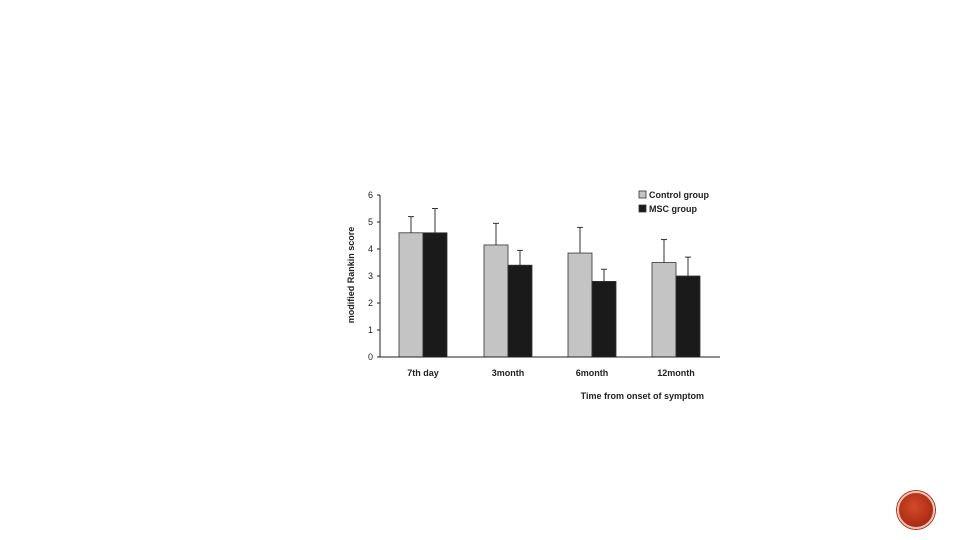  I want to click on legend: Control group MSC group, so click(673, 202).